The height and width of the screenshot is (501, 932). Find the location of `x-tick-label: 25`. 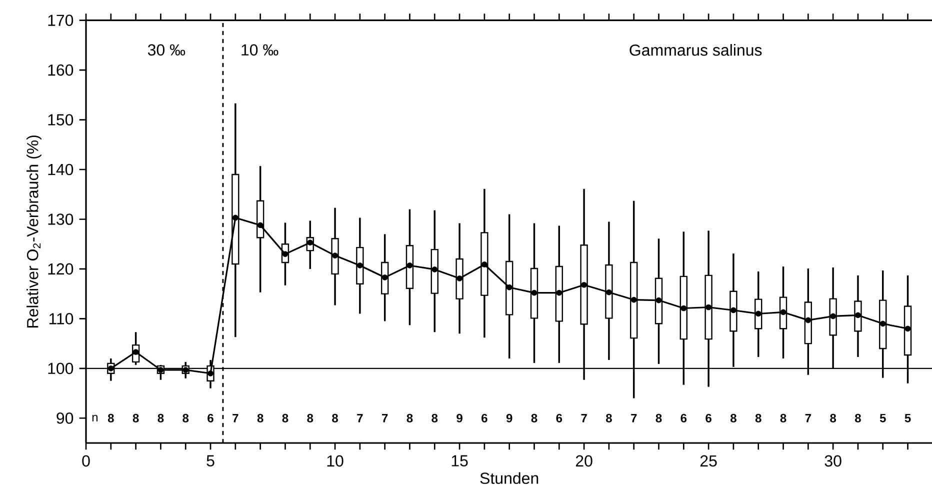

x-tick-label: 25 is located at coordinates (708, 461).